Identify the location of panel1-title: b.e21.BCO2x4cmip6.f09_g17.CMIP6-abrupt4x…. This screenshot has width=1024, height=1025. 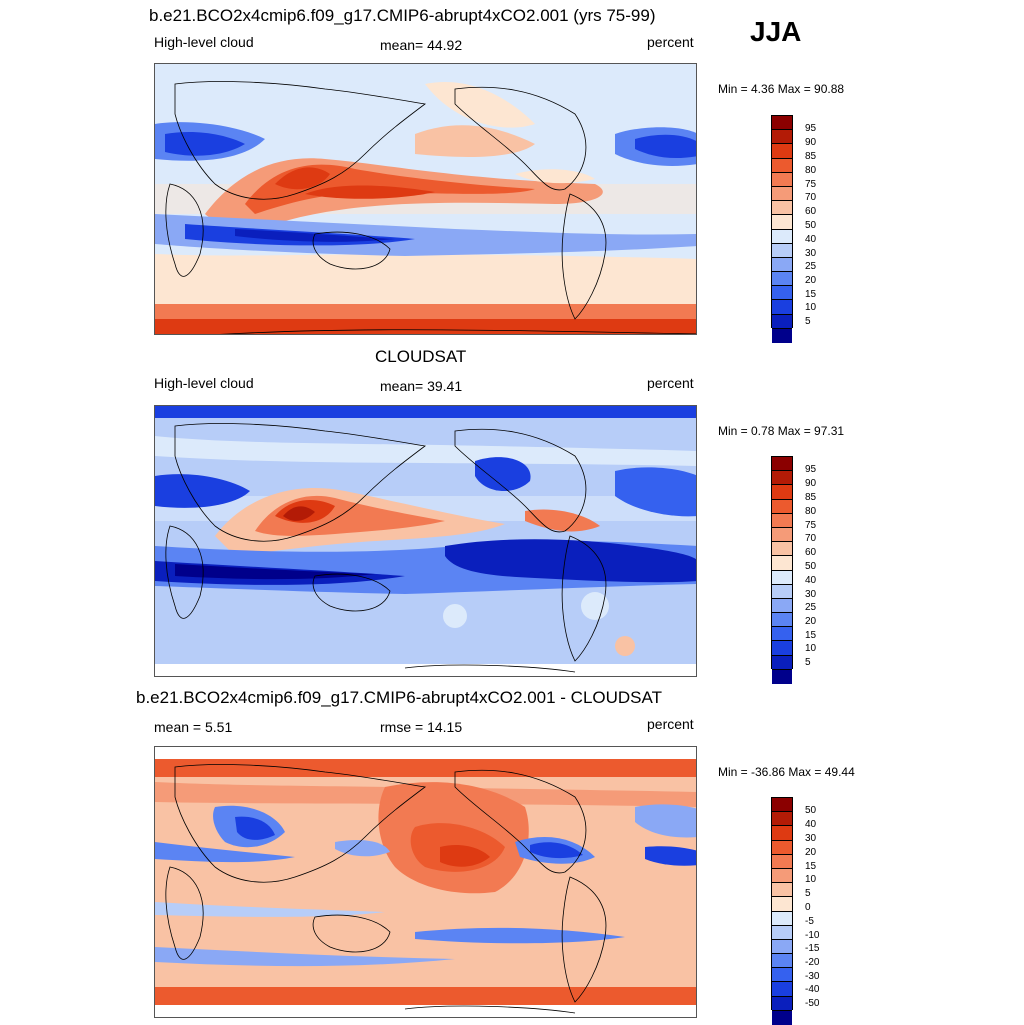
(402, 15).